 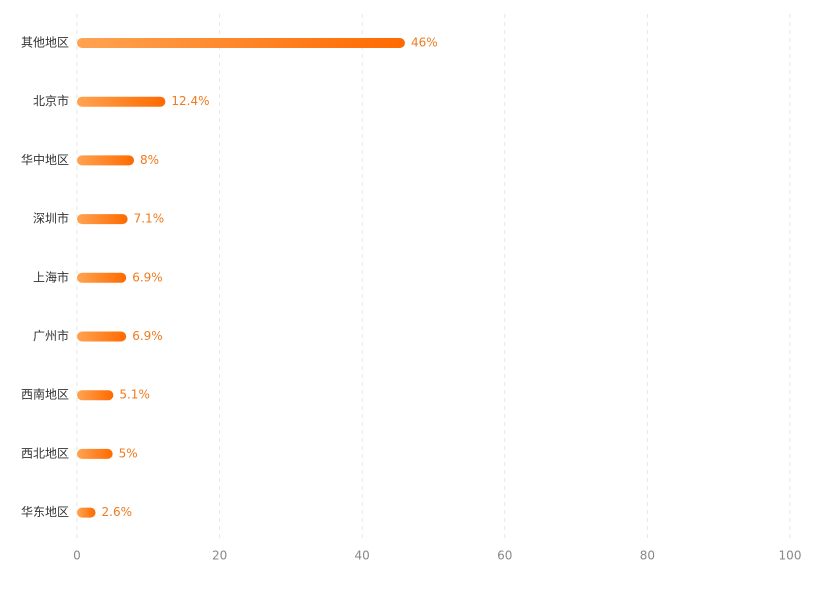 I want to click on x-tick-label: 80, so click(x=647, y=556).